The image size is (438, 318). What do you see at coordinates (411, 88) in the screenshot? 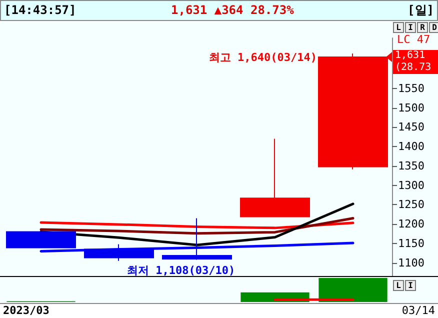
I see `y-tick-label: 1550` at bounding box center [411, 88].